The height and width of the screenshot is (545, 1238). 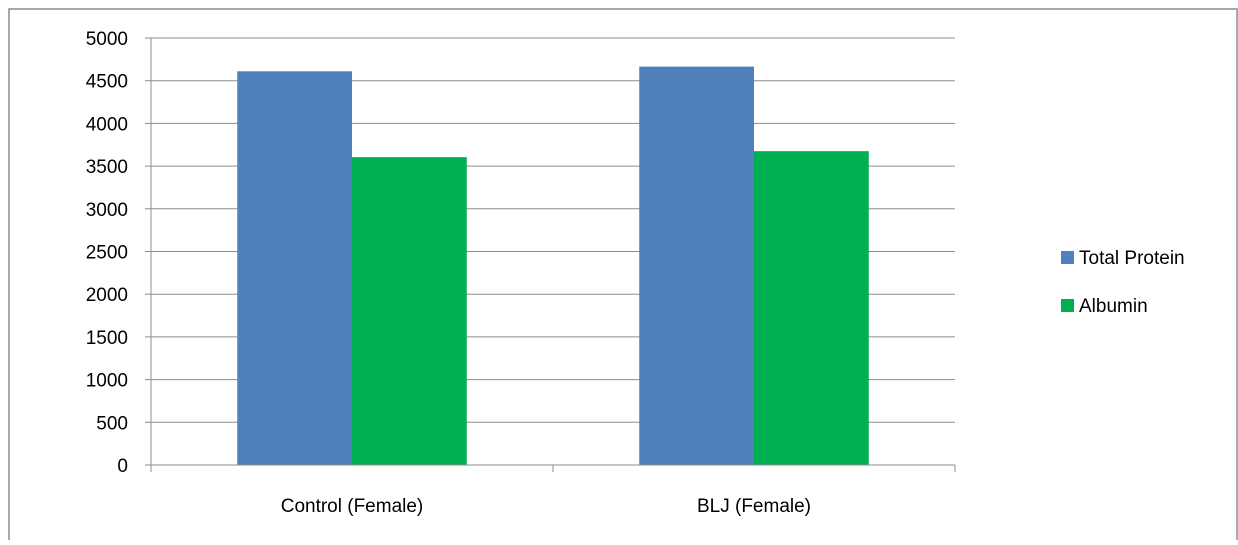 What do you see at coordinates (107, 167) in the screenshot?
I see `y-tick-label: 3500` at bounding box center [107, 167].